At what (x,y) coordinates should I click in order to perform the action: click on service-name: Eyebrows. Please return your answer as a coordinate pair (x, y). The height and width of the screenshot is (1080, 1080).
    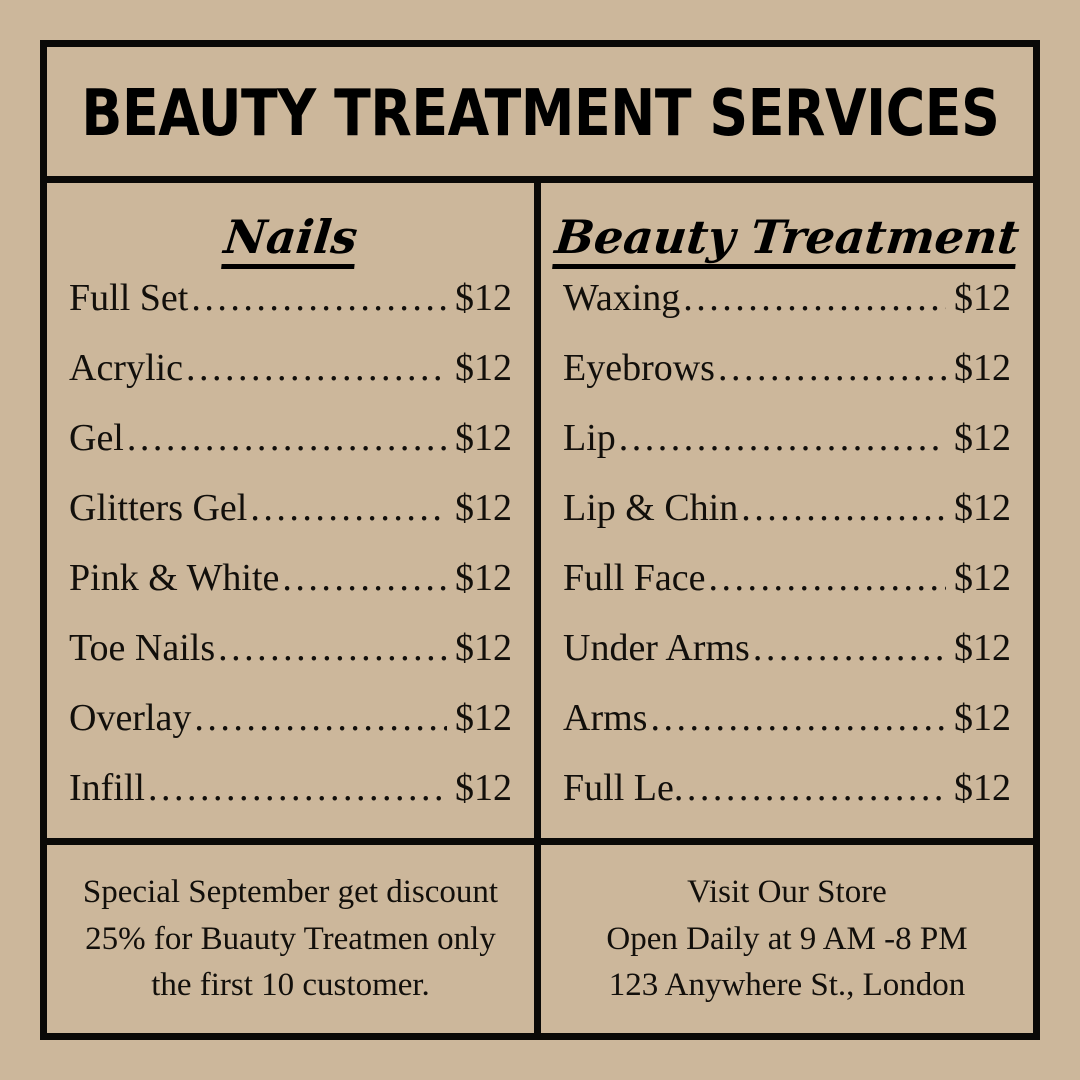
    Looking at the image, I should click on (639, 369).